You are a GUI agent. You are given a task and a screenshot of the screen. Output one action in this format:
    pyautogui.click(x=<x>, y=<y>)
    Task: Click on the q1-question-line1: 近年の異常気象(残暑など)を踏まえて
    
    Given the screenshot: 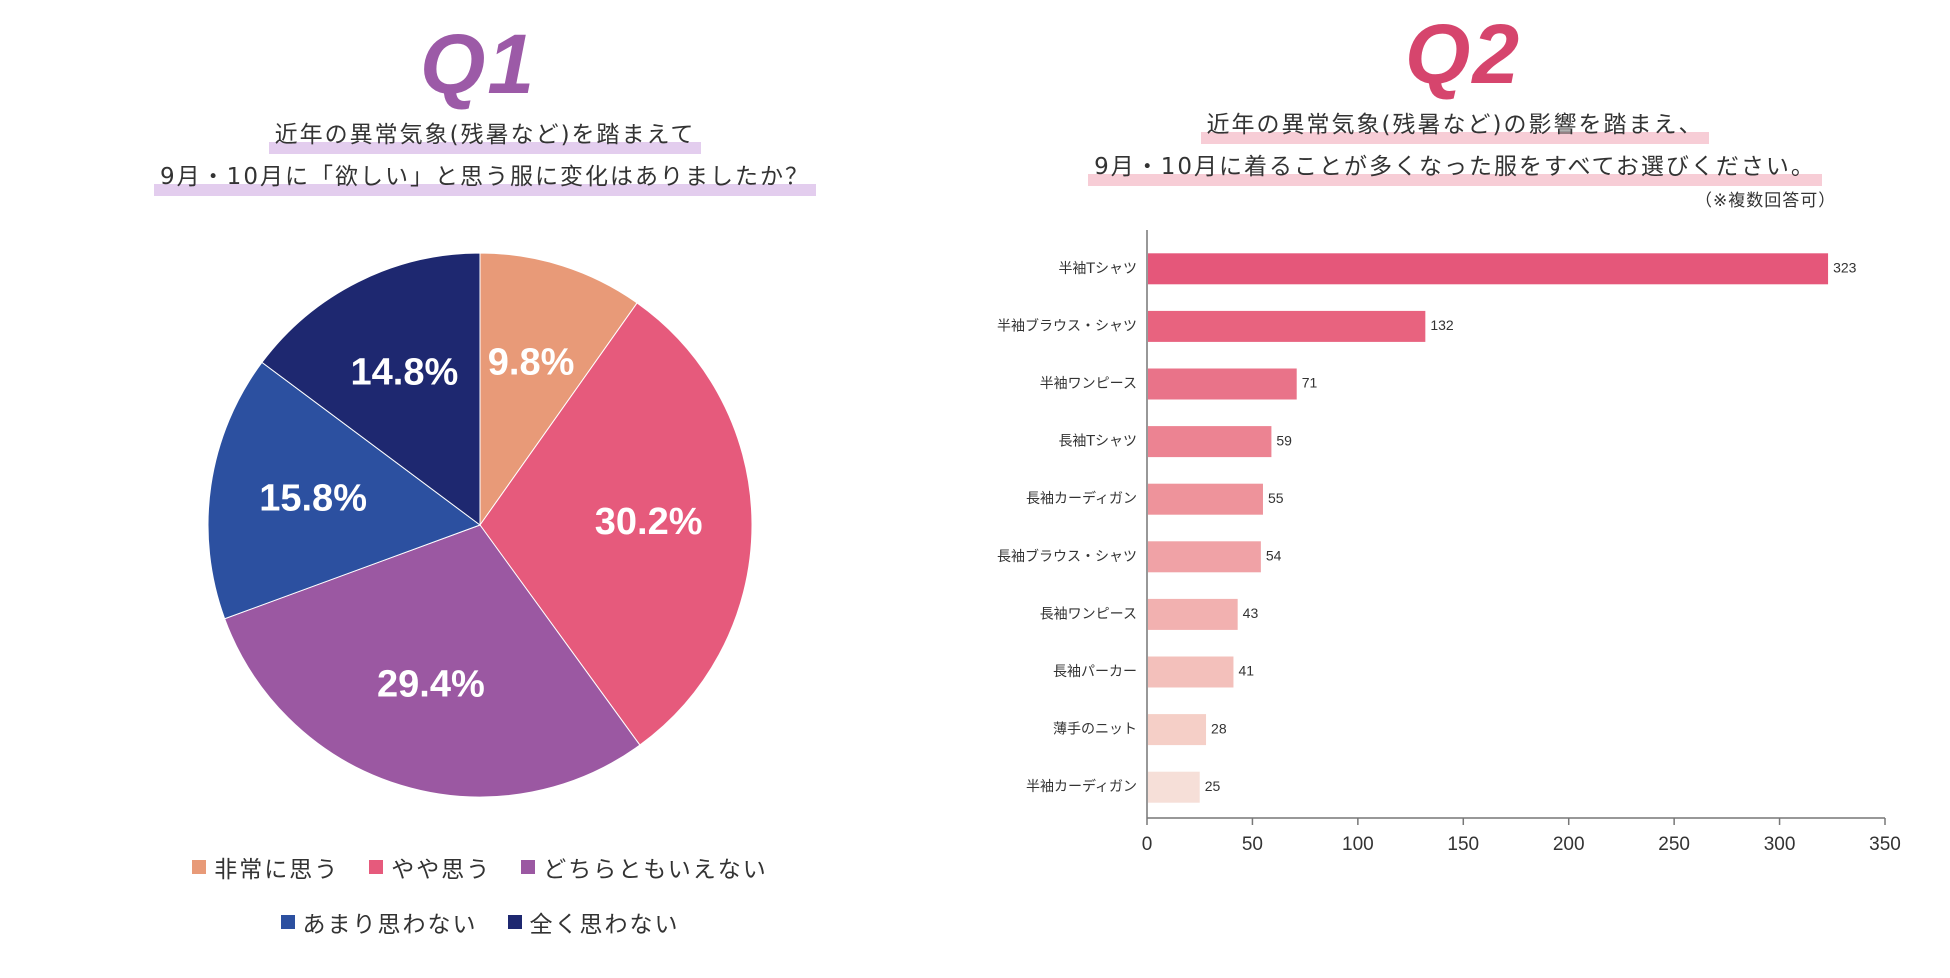 What is the action you would take?
    pyautogui.click(x=485, y=135)
    